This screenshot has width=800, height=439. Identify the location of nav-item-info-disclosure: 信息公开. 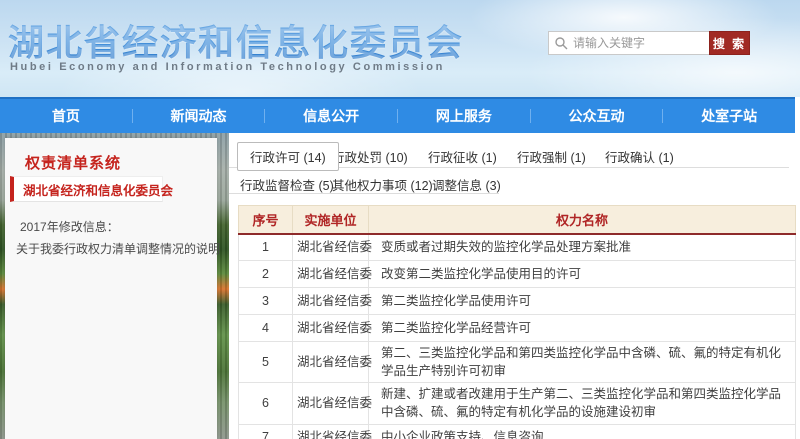
(331, 116).